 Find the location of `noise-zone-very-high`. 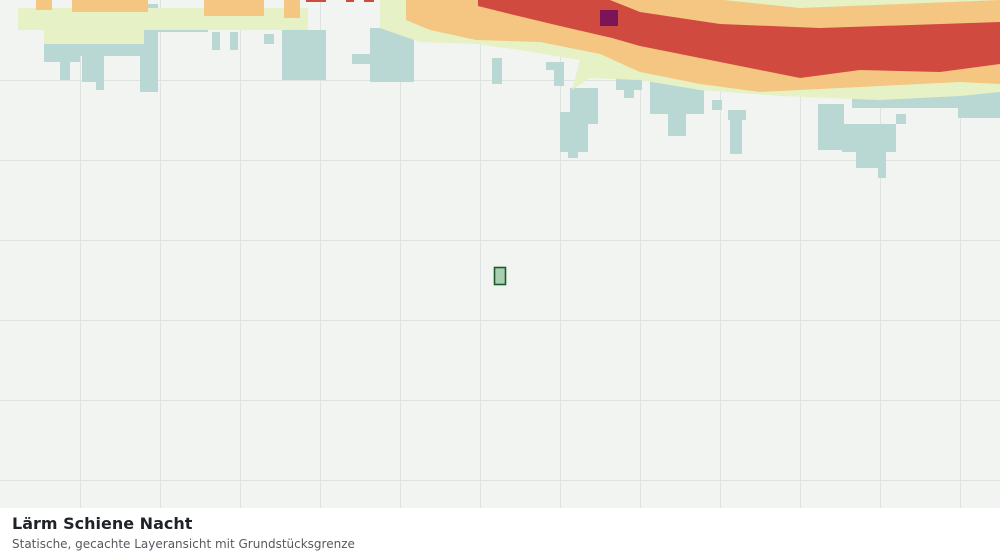

noise-zone-very-high is located at coordinates (609, 18).